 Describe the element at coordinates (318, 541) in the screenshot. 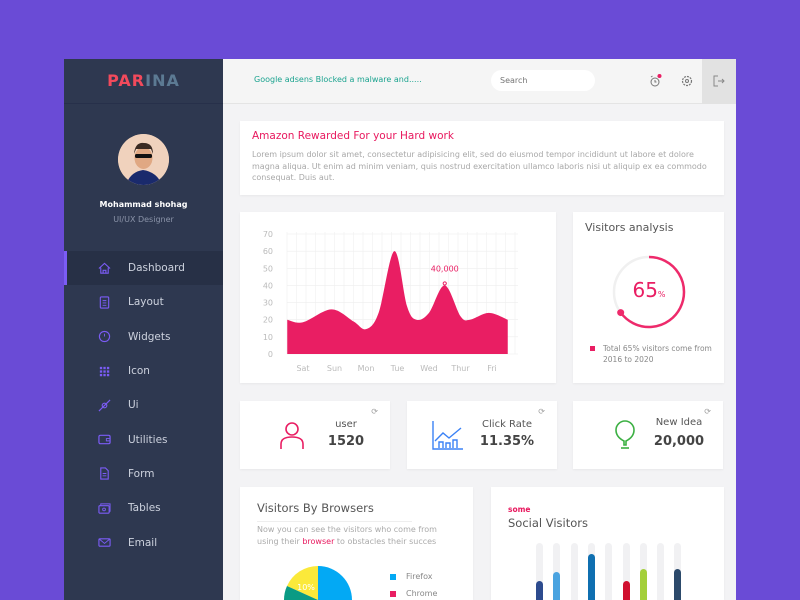

I see `browser-link: browser` at that location.